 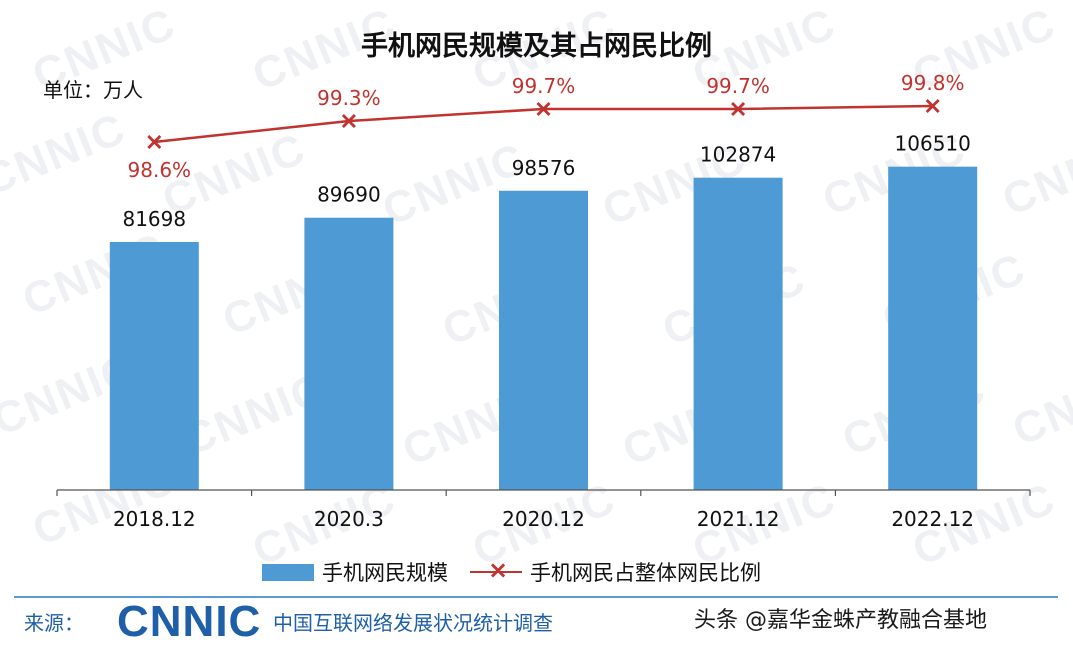 I want to click on bar-2022.12, so click(x=933, y=328).